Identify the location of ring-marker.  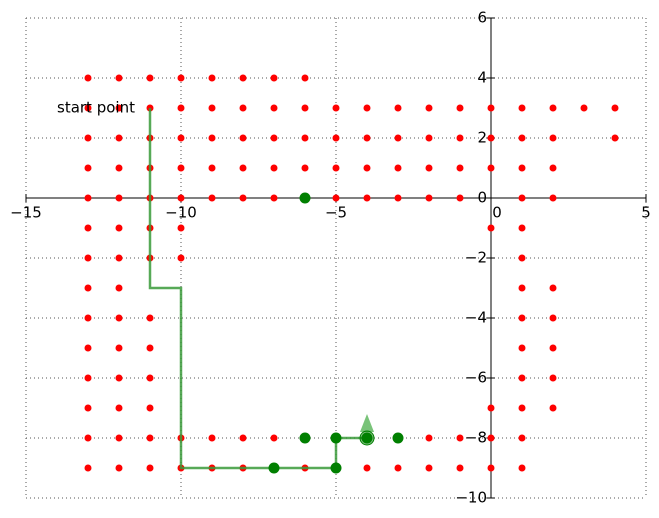
(367, 438).